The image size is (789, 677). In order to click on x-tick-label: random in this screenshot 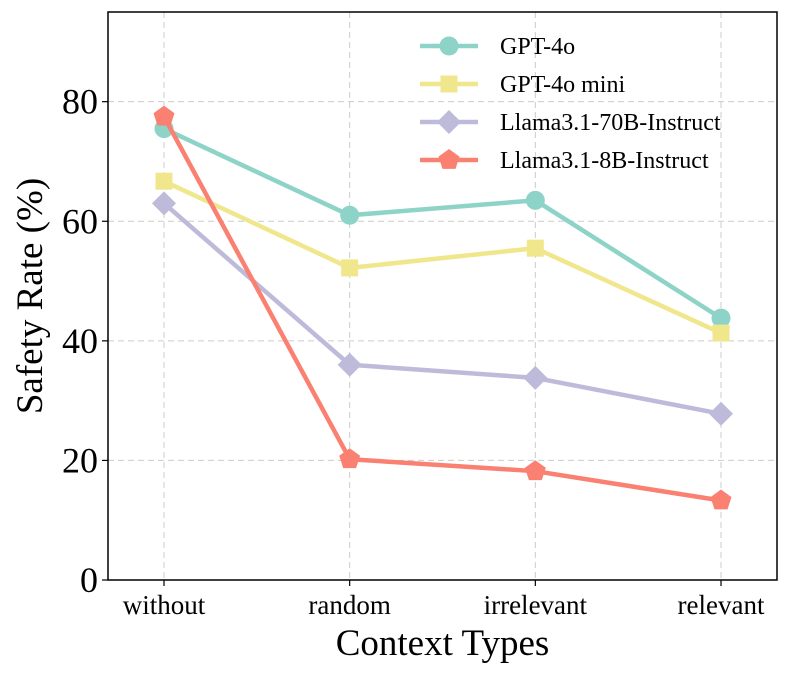, I will do `click(349, 605)`.